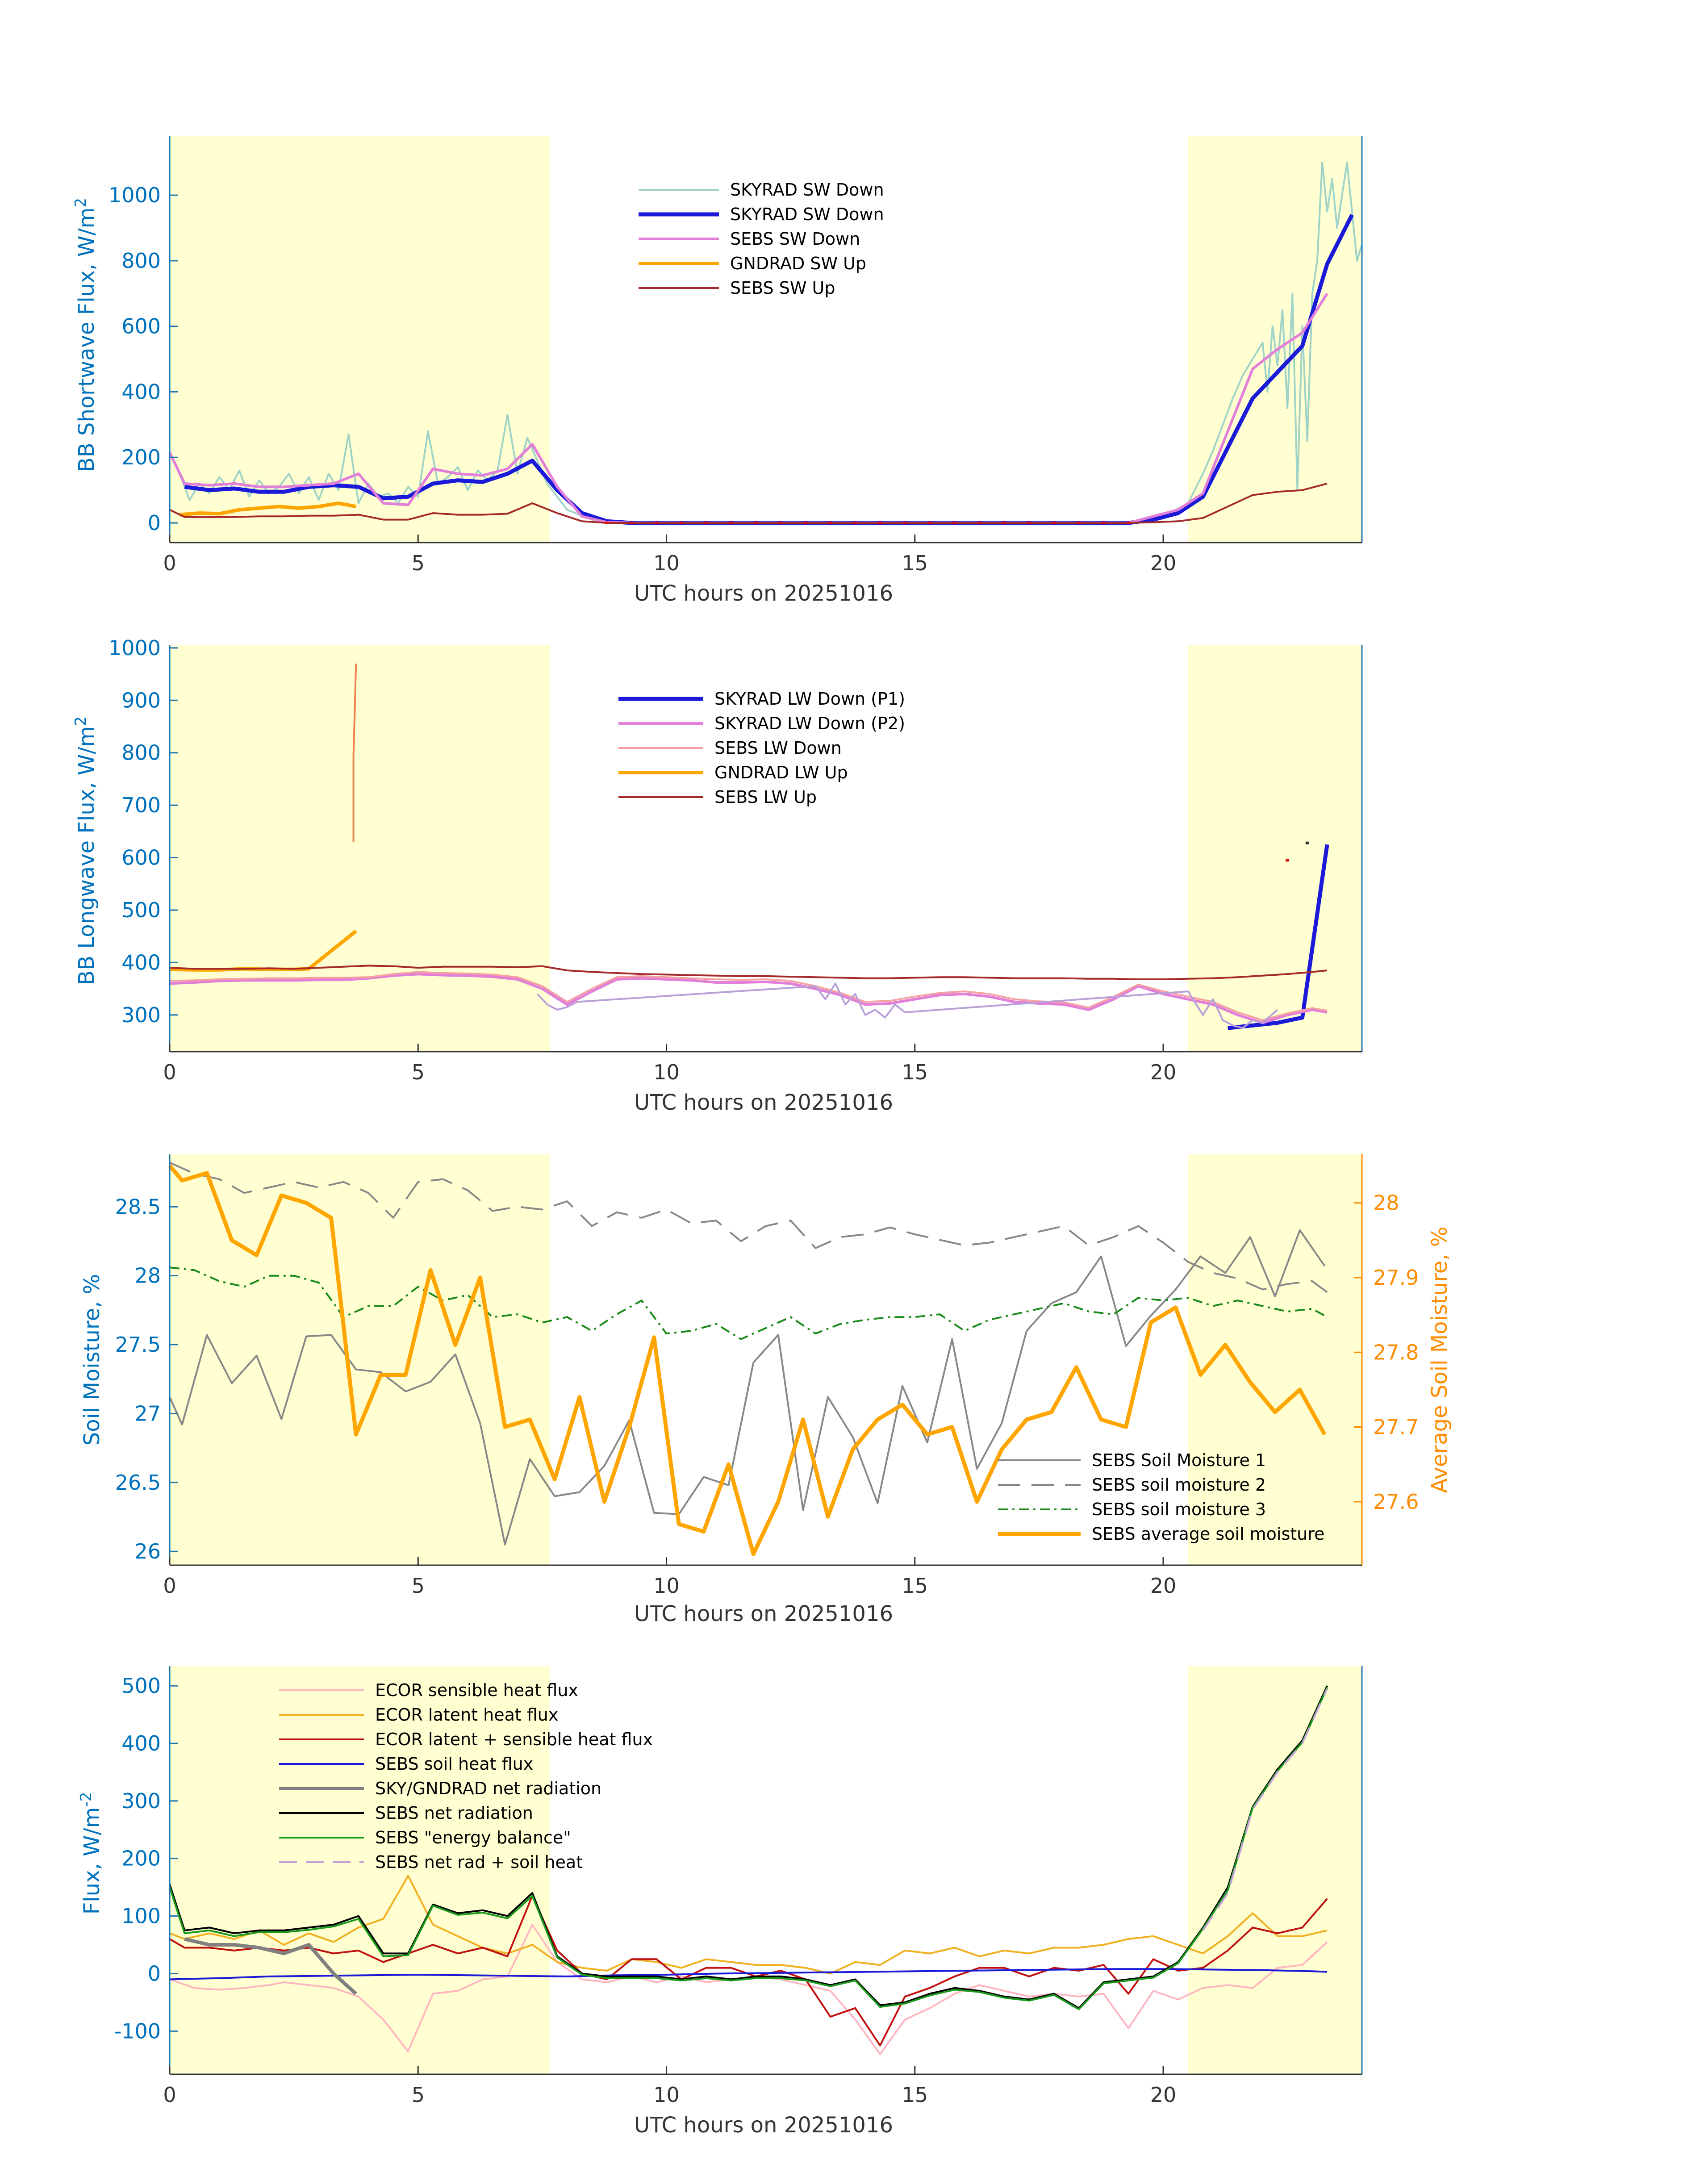 This screenshot has height=2177, width=1708. Describe the element at coordinates (1265, 1809) in the screenshot. I see `flux-series-sebs-net-rad-soil-heat` at that location.